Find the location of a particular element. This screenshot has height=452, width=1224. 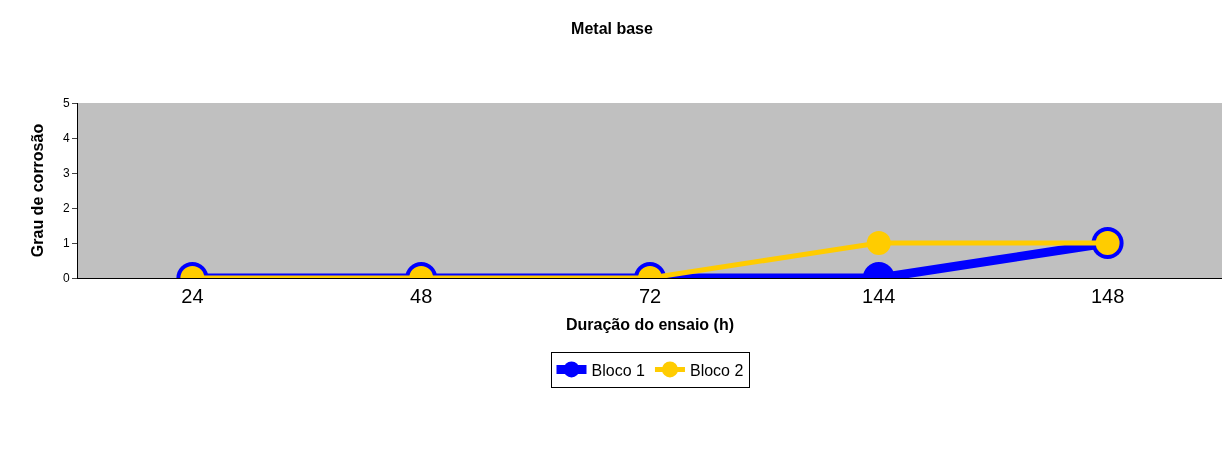

y-tick-label: 1 is located at coordinates (66, 243).